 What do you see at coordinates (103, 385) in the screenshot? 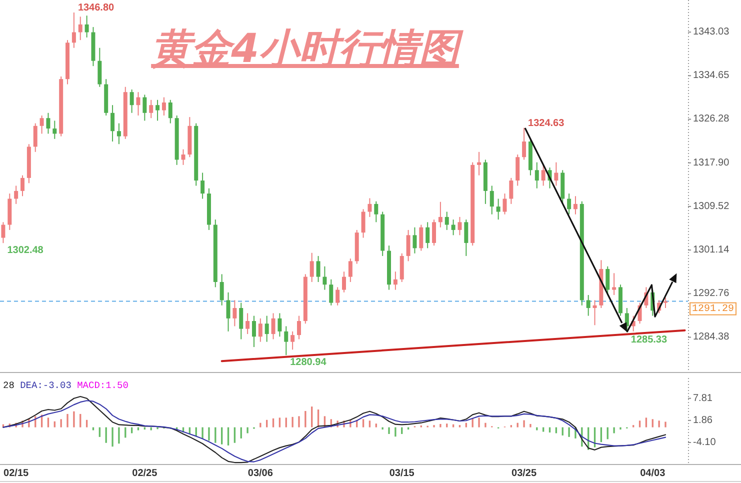
I see `annotation: MACD:1.50` at bounding box center [103, 385].